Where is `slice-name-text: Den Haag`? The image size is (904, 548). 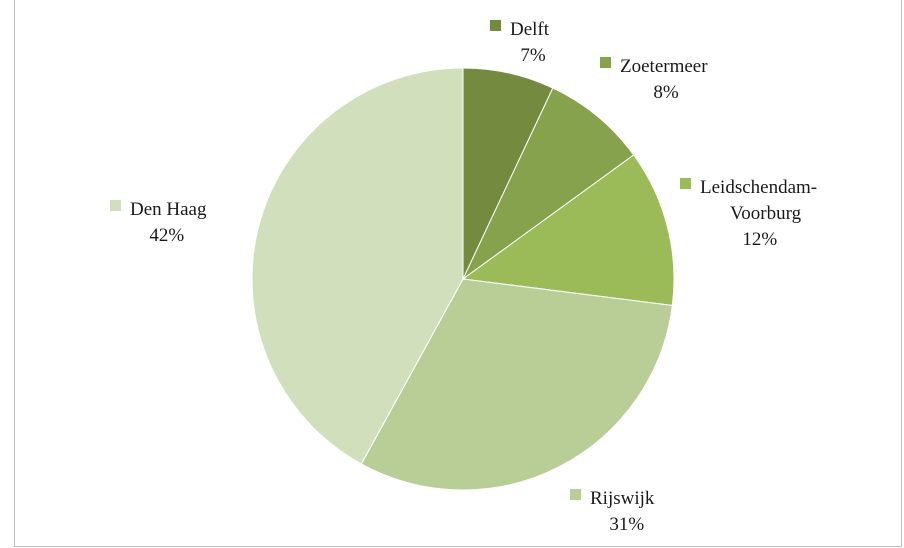
slice-name-text: Den Haag is located at coordinates (168, 209).